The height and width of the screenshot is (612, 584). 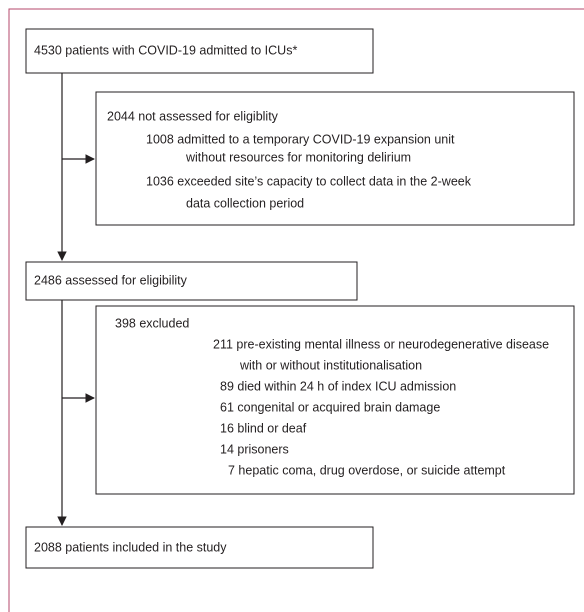 What do you see at coordinates (130, 547) in the screenshot?
I see `node-label: 2088 patients included in the study` at bounding box center [130, 547].